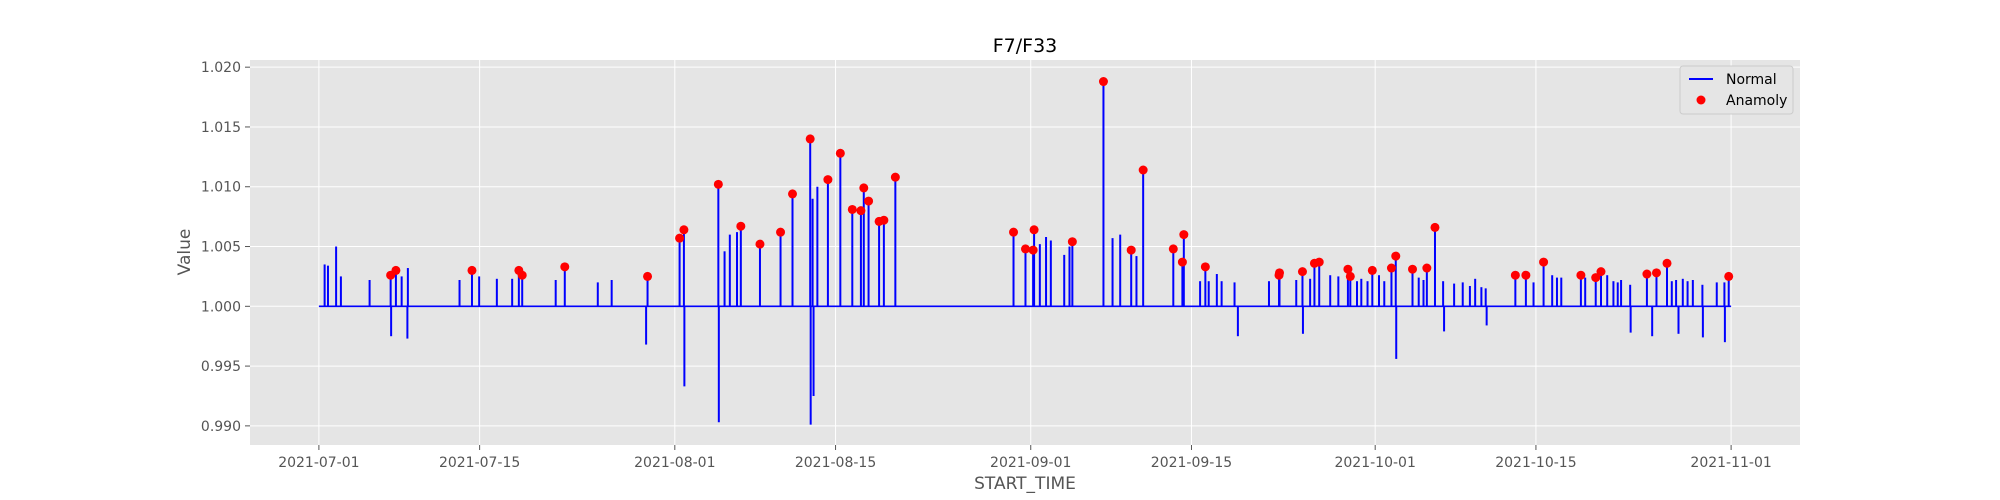 This screenshot has height=500, width=2000. Describe the element at coordinates (221, 307) in the screenshot. I see `y-tick-label: 1.000` at that location.